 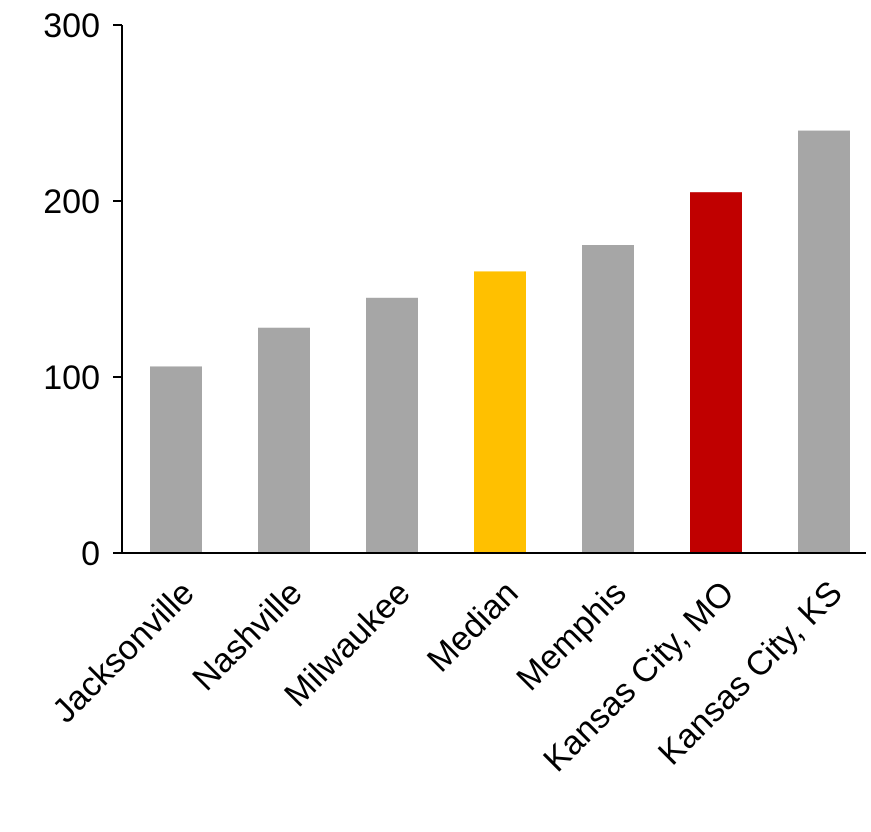 What do you see at coordinates (71, 202) in the screenshot?
I see `y-tick-label: 200` at bounding box center [71, 202].